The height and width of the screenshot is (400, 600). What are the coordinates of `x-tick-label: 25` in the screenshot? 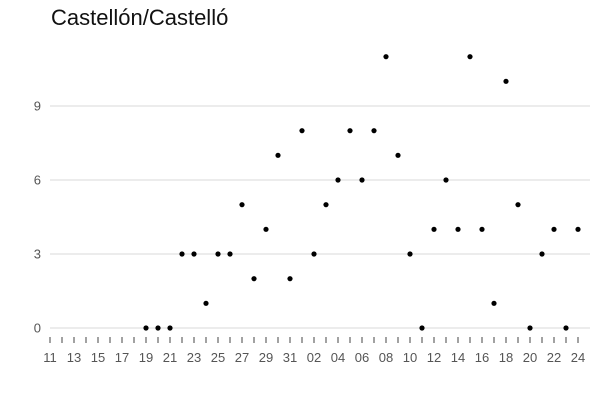 It's located at (218, 357).